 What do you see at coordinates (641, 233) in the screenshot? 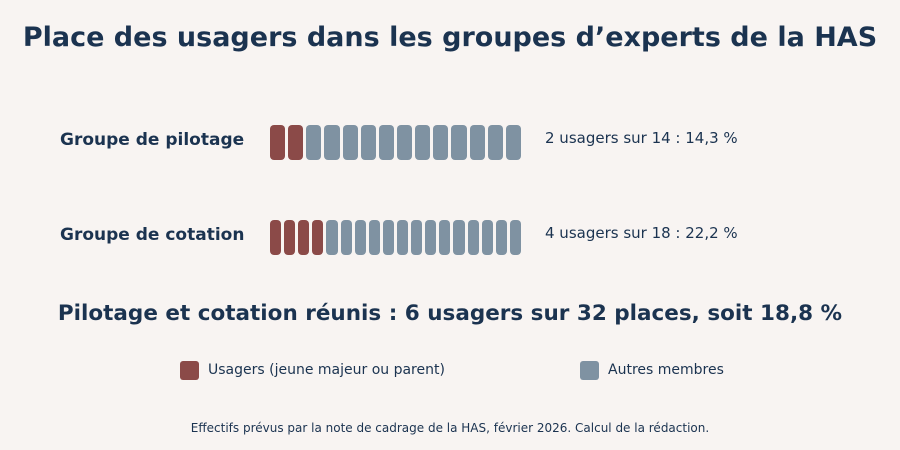
I see `row-value-cotation: 4 usagers sur 18 : 22,2 %` at bounding box center [641, 233].